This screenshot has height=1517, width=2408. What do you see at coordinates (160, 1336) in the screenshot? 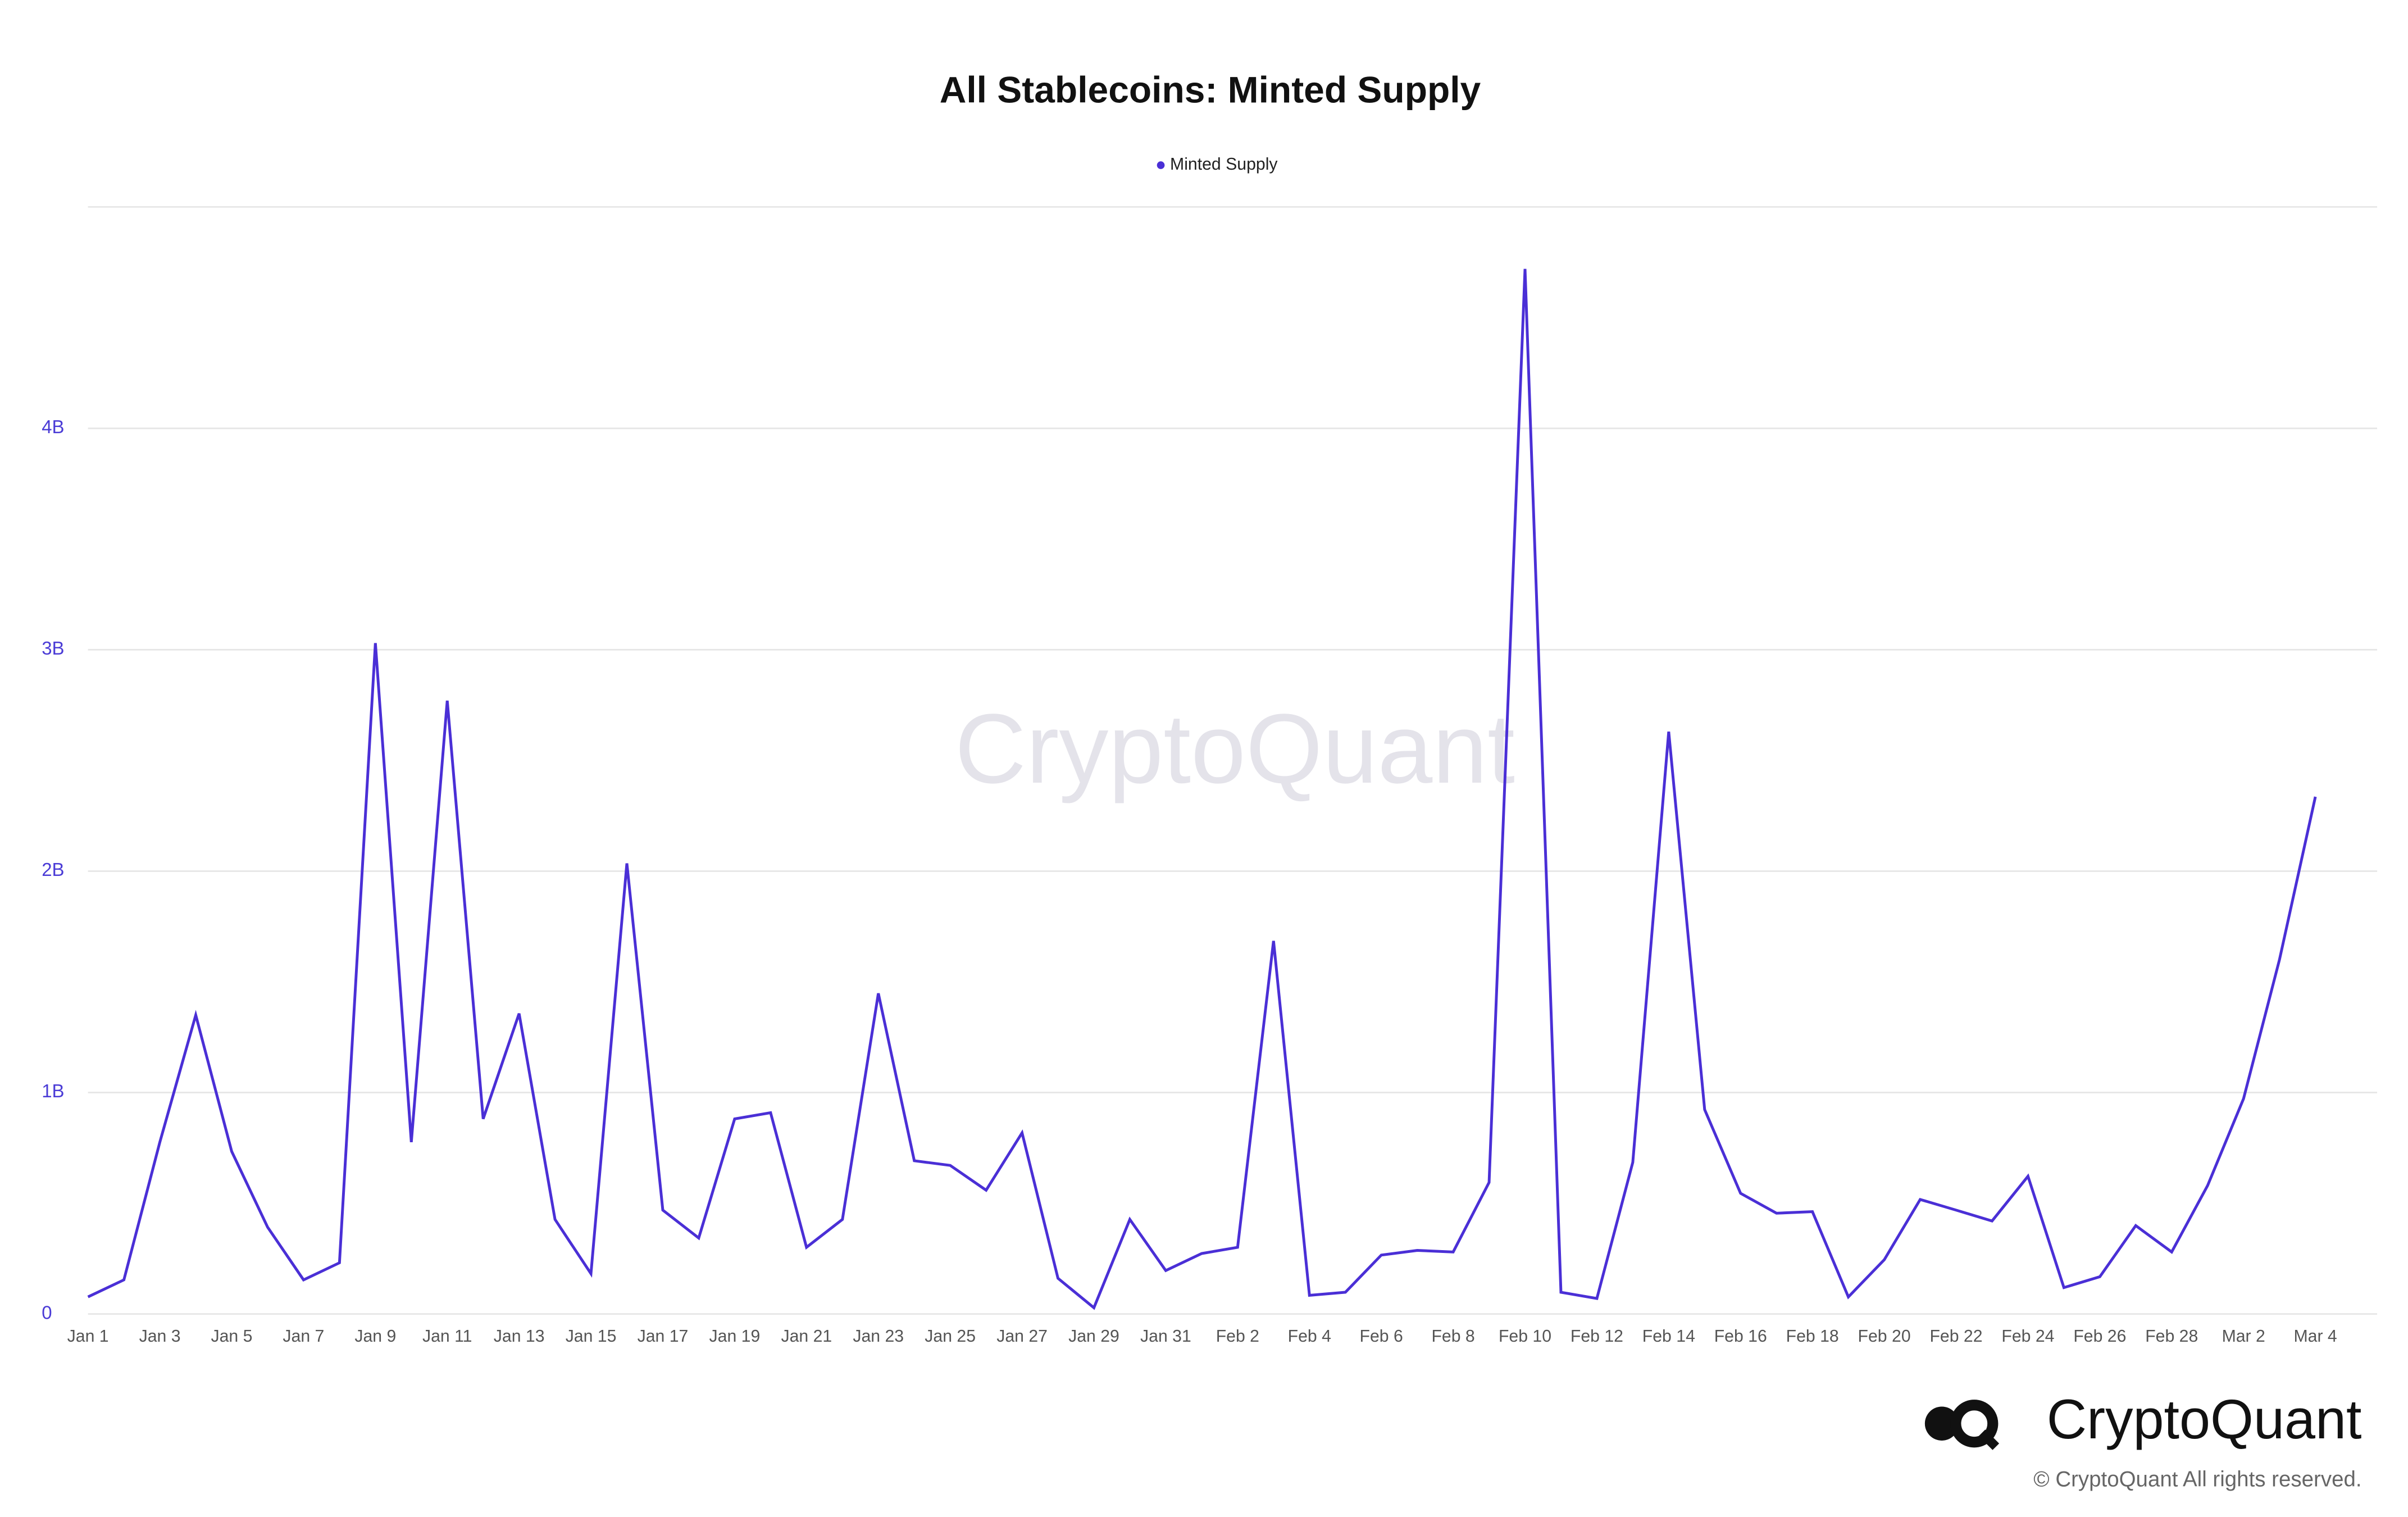
I see `x-tick-label: Jan 3` at bounding box center [160, 1336].